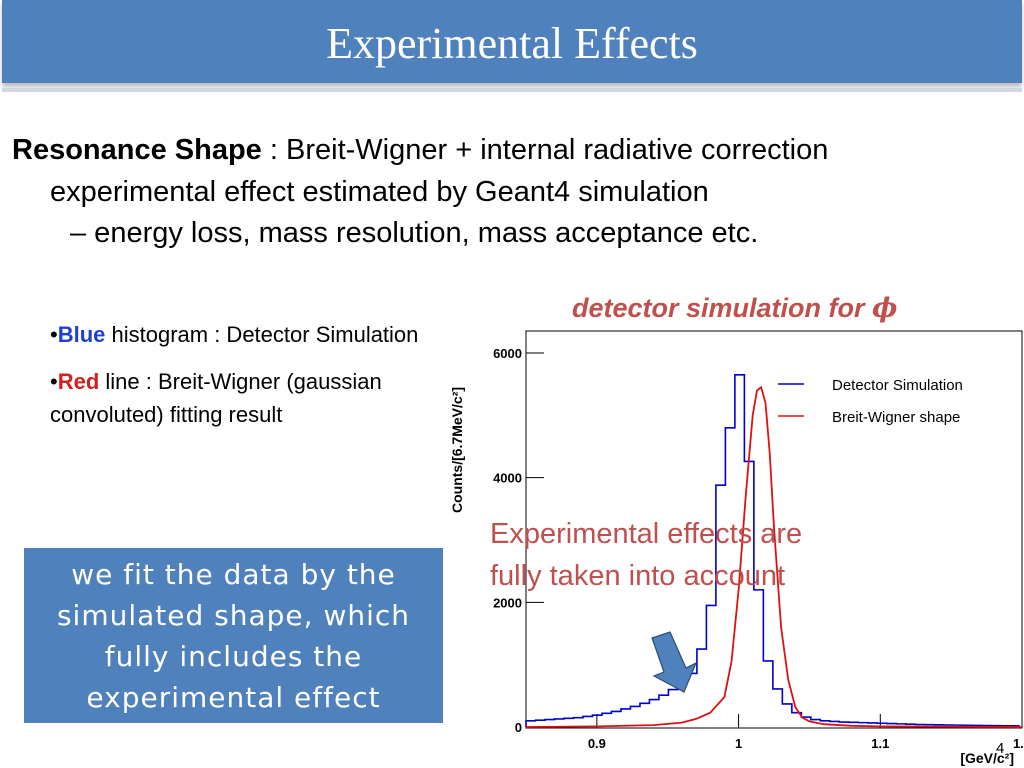 This screenshot has width=1024, height=768. I want to click on red-keyword: Red, so click(78, 381).